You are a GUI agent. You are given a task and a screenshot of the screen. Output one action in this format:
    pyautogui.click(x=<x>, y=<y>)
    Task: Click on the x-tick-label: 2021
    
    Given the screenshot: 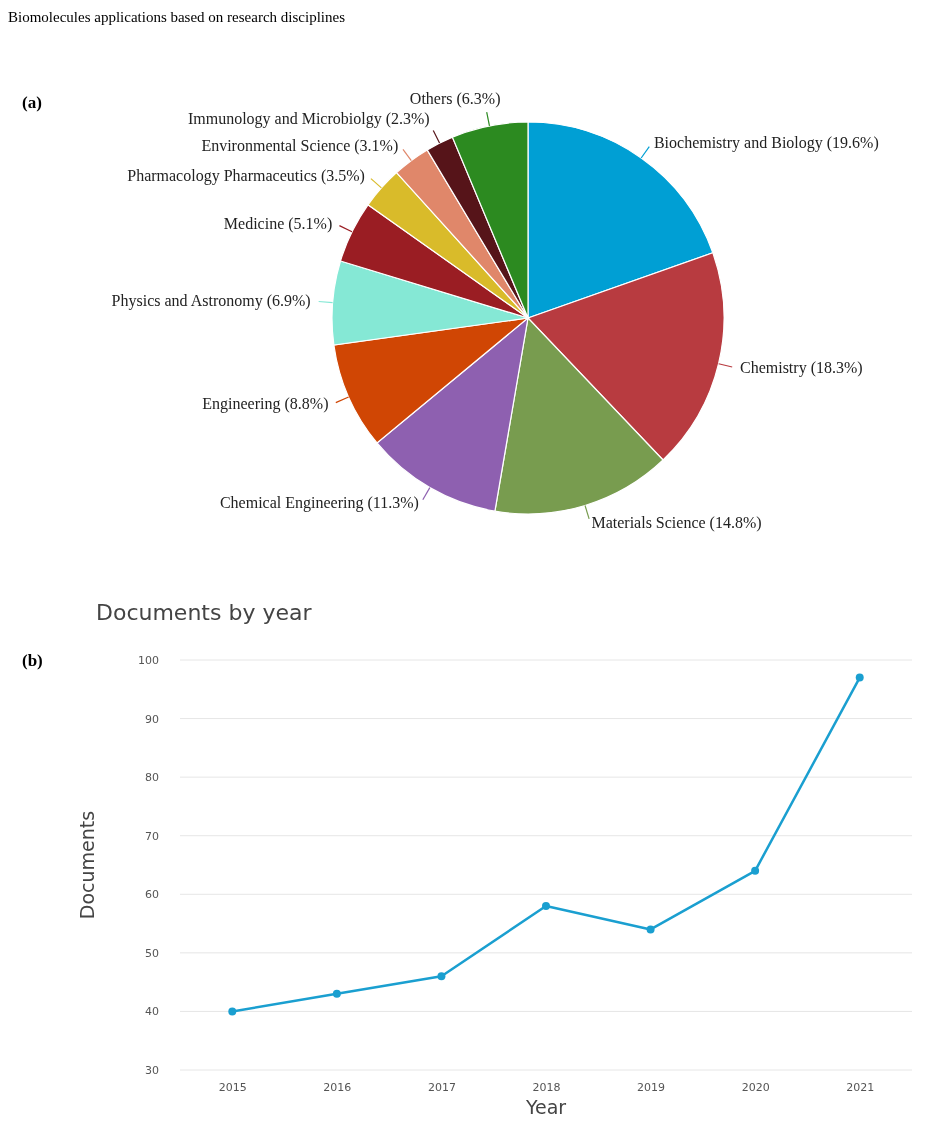 What is the action you would take?
    pyautogui.click(x=860, y=1087)
    